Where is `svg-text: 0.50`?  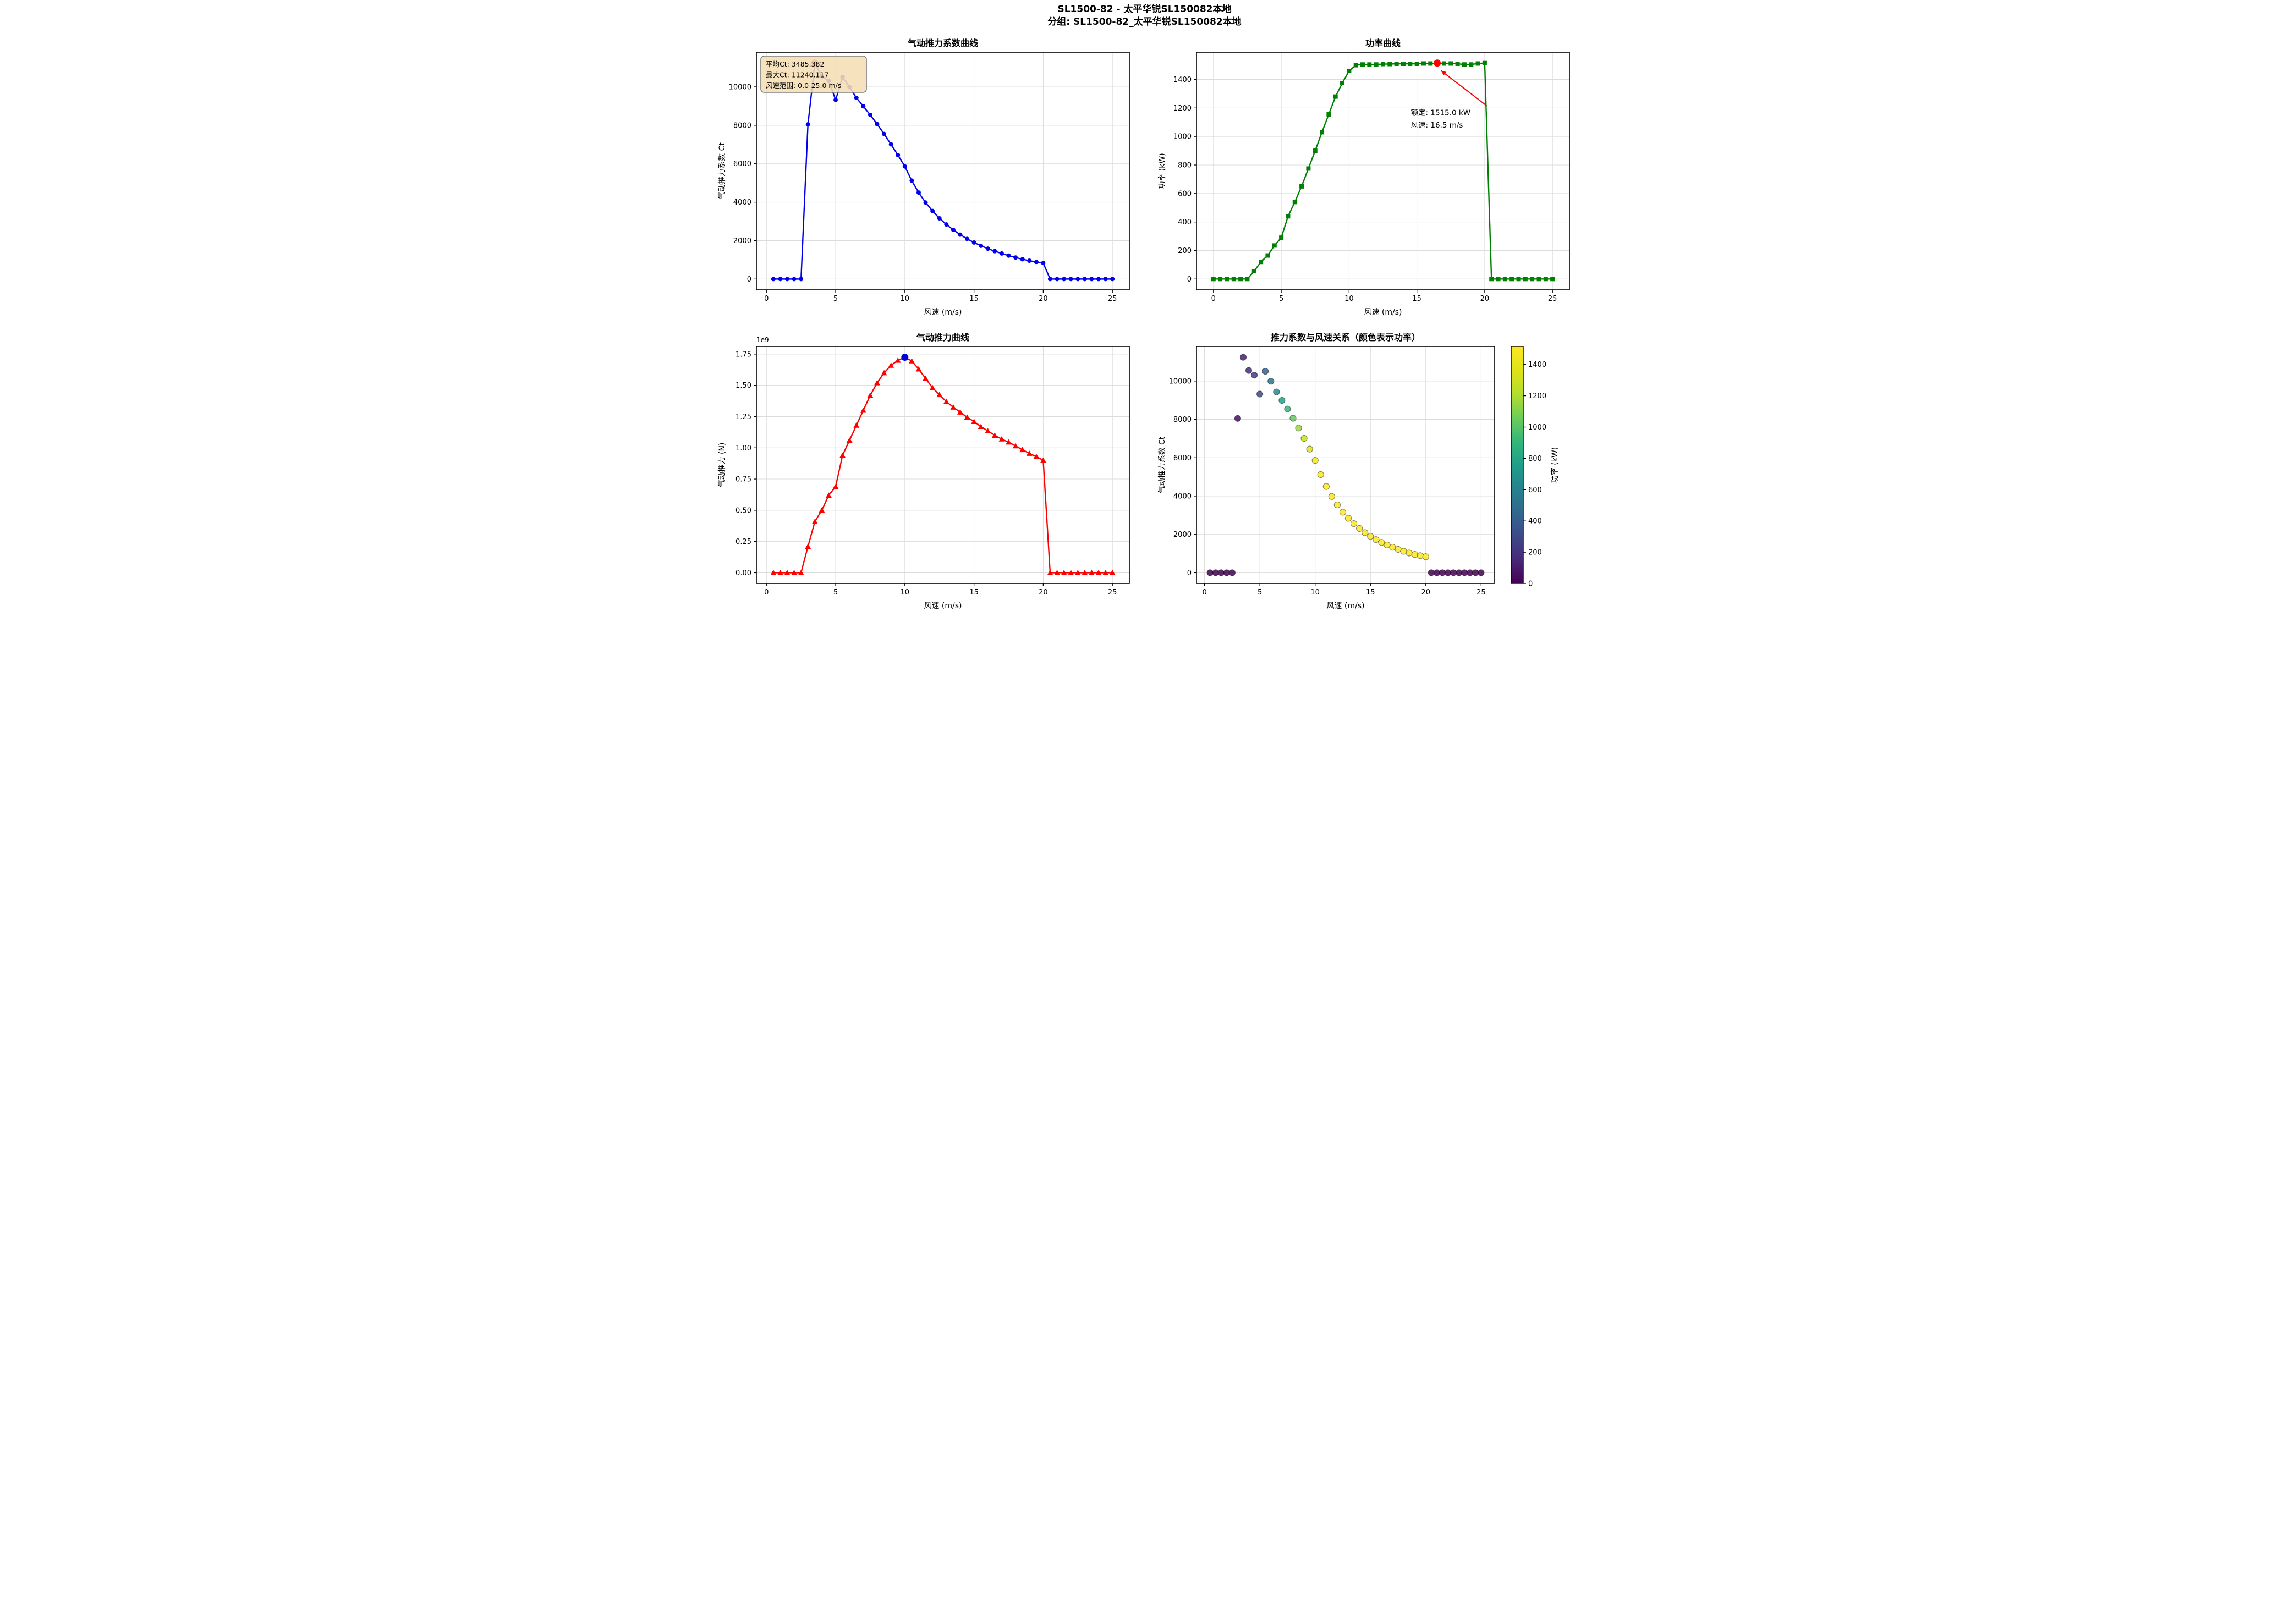 svg-text: 0.50 is located at coordinates (743, 511).